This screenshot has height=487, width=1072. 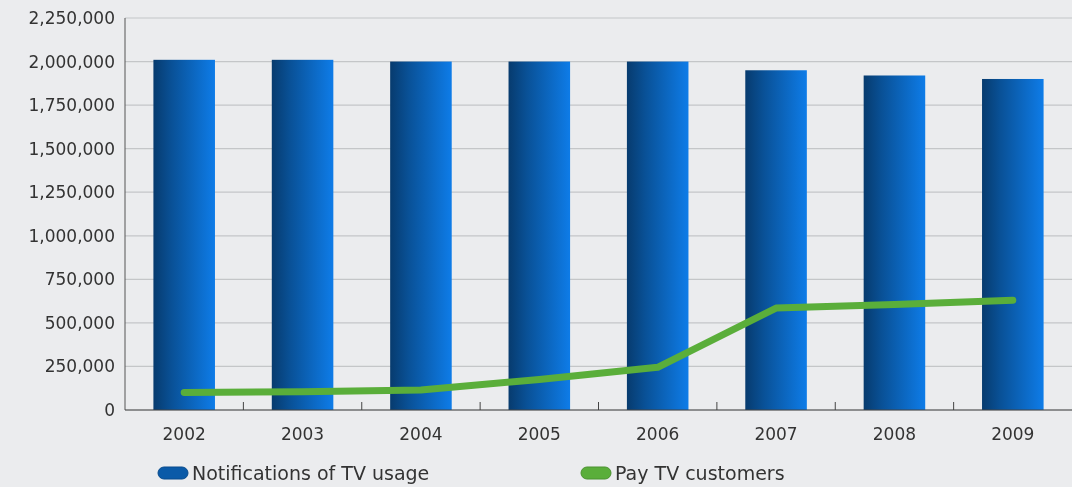 What do you see at coordinates (700, 472) in the screenshot?
I see `legend-label: Pay TV customers` at bounding box center [700, 472].